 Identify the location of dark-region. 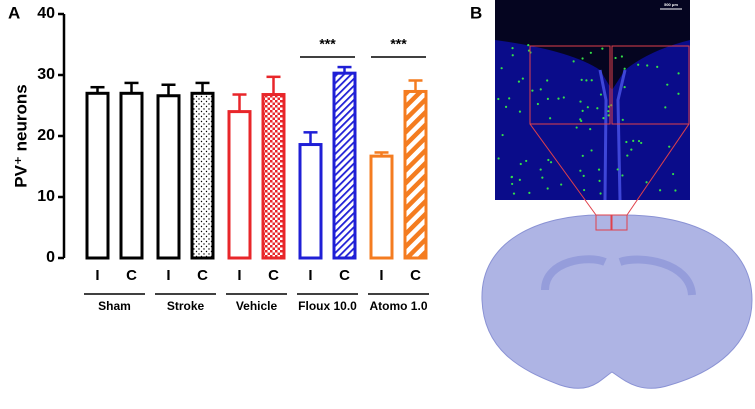
(592, 45).